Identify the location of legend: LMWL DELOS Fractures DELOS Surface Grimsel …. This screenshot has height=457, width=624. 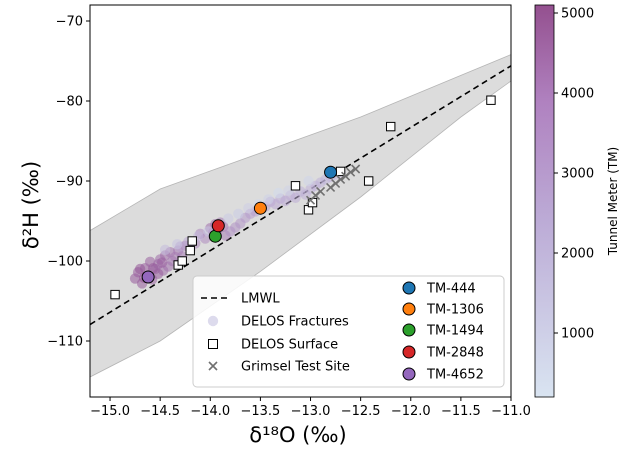
(348, 331).